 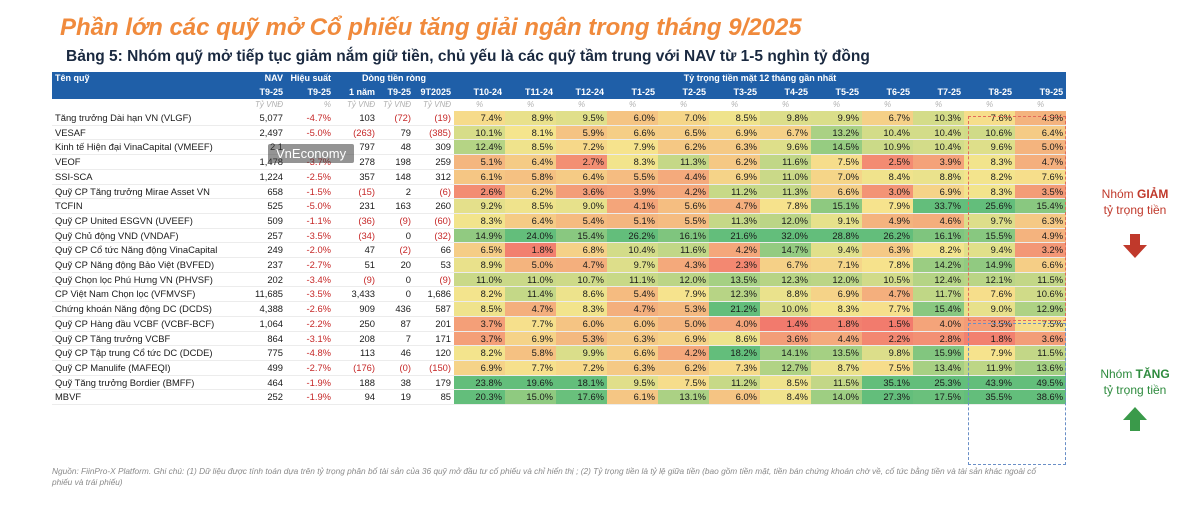 I want to click on nav-value: 1,224, so click(x=267, y=177).